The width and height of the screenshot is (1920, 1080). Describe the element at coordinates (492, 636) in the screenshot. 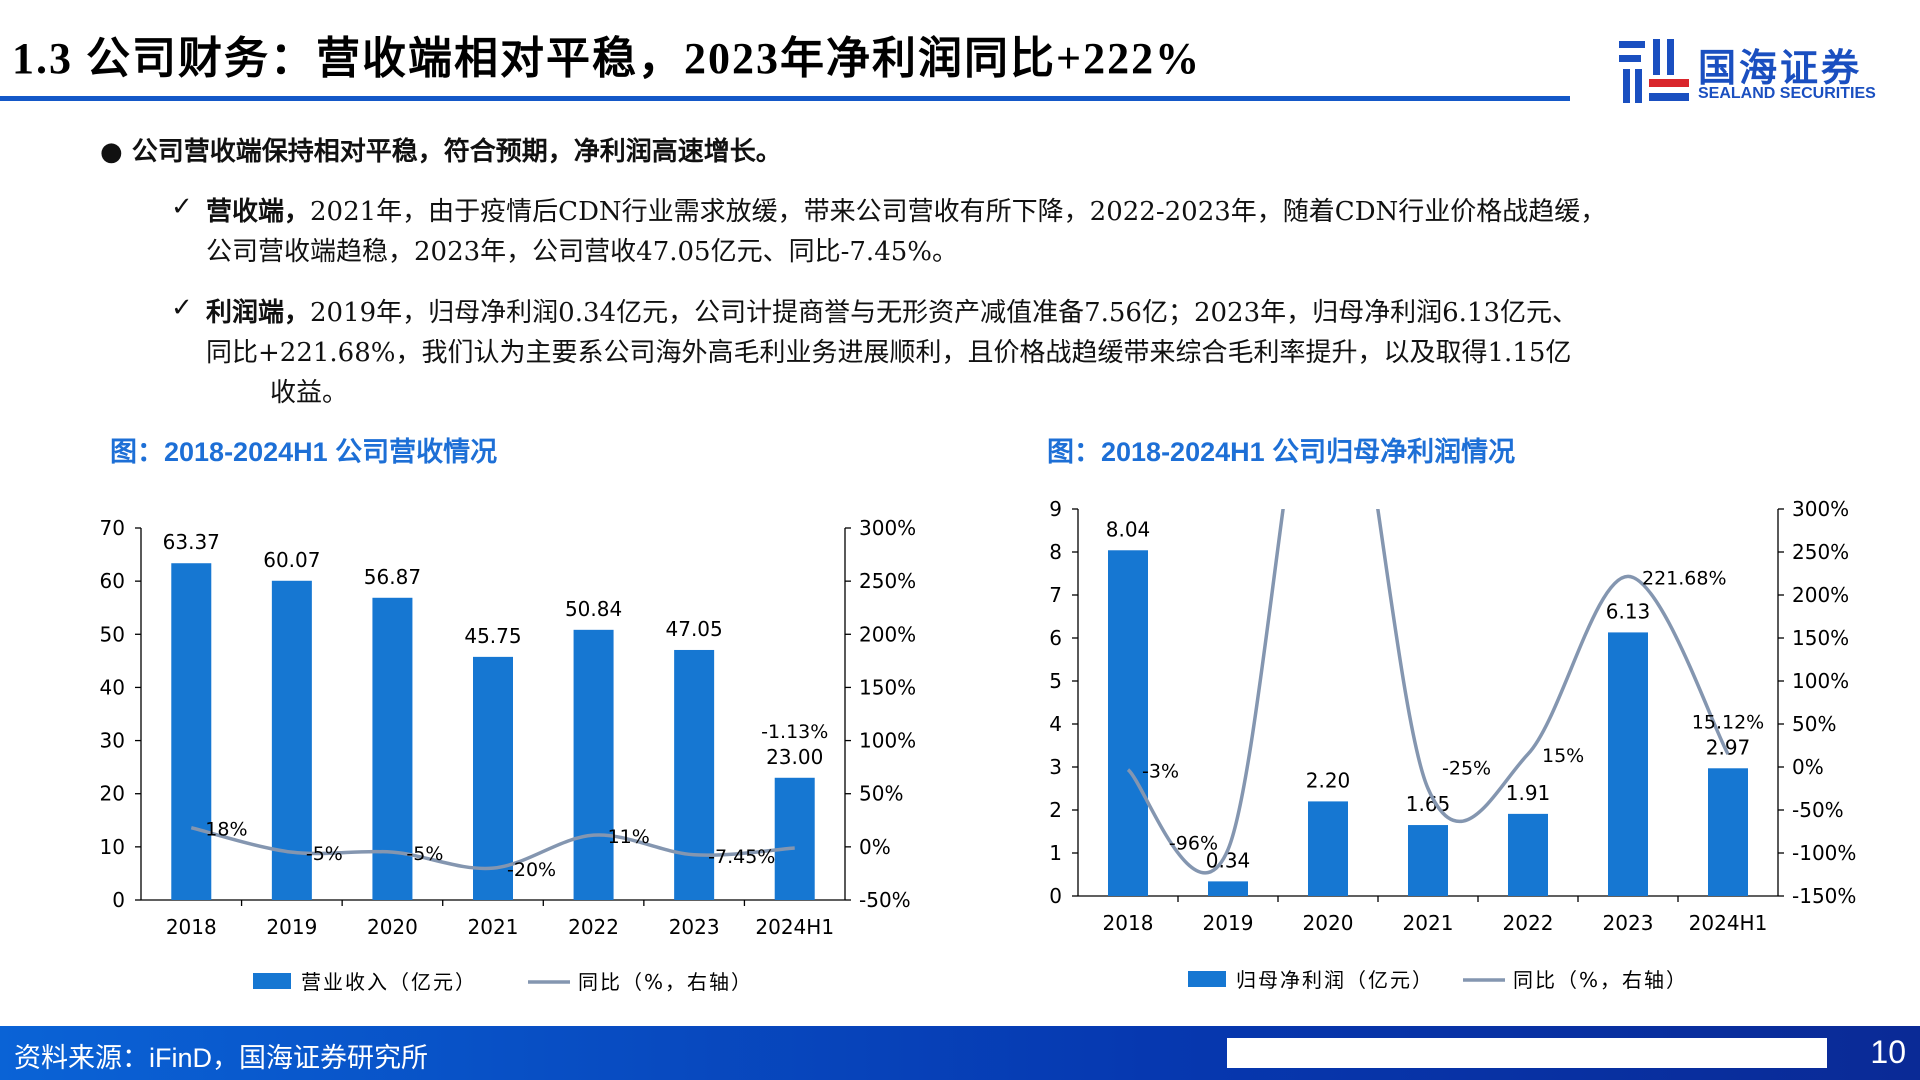

I see `bar-value-label: 45.75` at that location.